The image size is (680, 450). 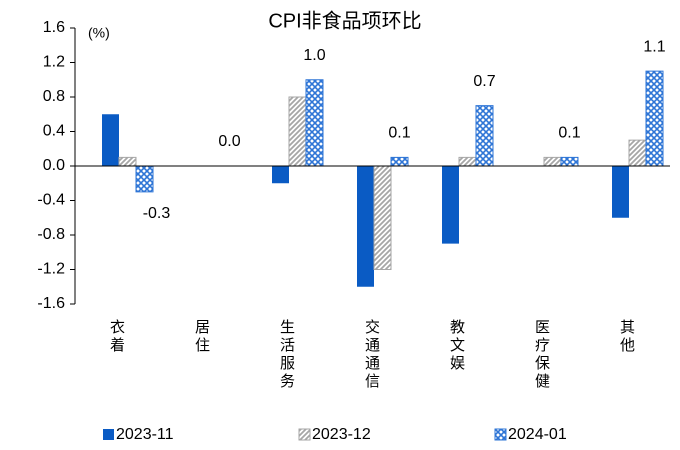 I want to click on y-tick-label: -1.6, so click(x=51, y=303).